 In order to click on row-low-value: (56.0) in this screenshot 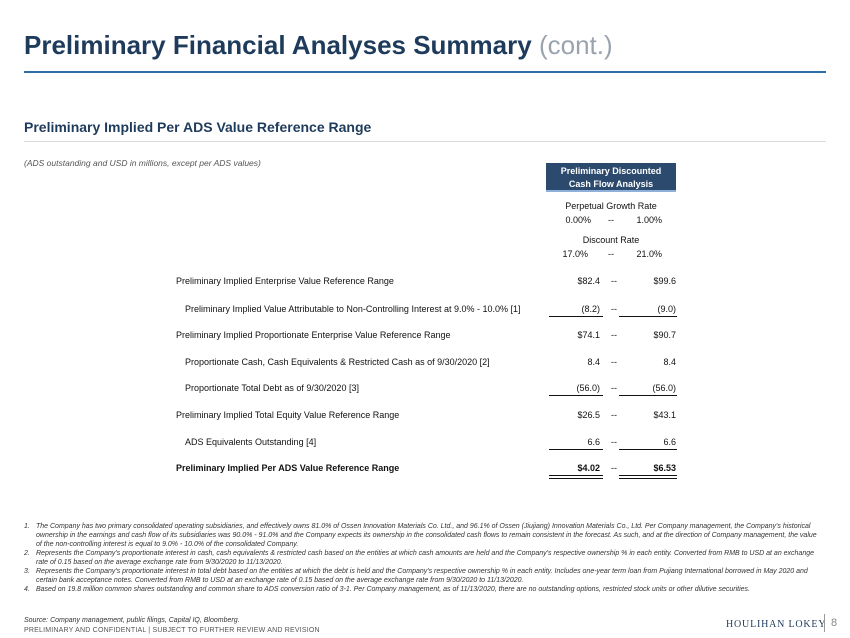, I will do `click(588, 388)`.